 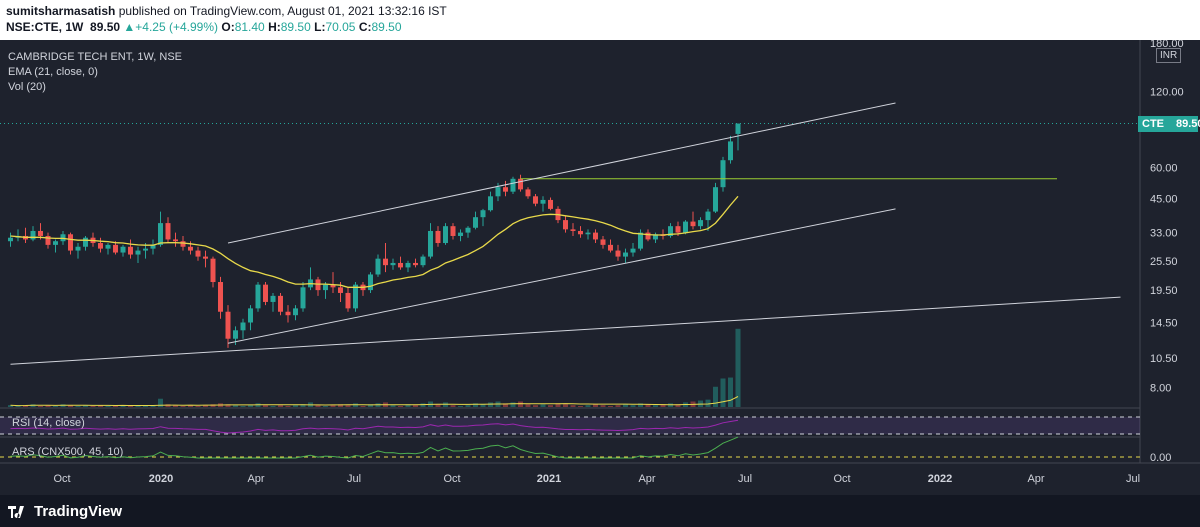 I want to click on tradingview-logo-icon, so click(x=18, y=511).